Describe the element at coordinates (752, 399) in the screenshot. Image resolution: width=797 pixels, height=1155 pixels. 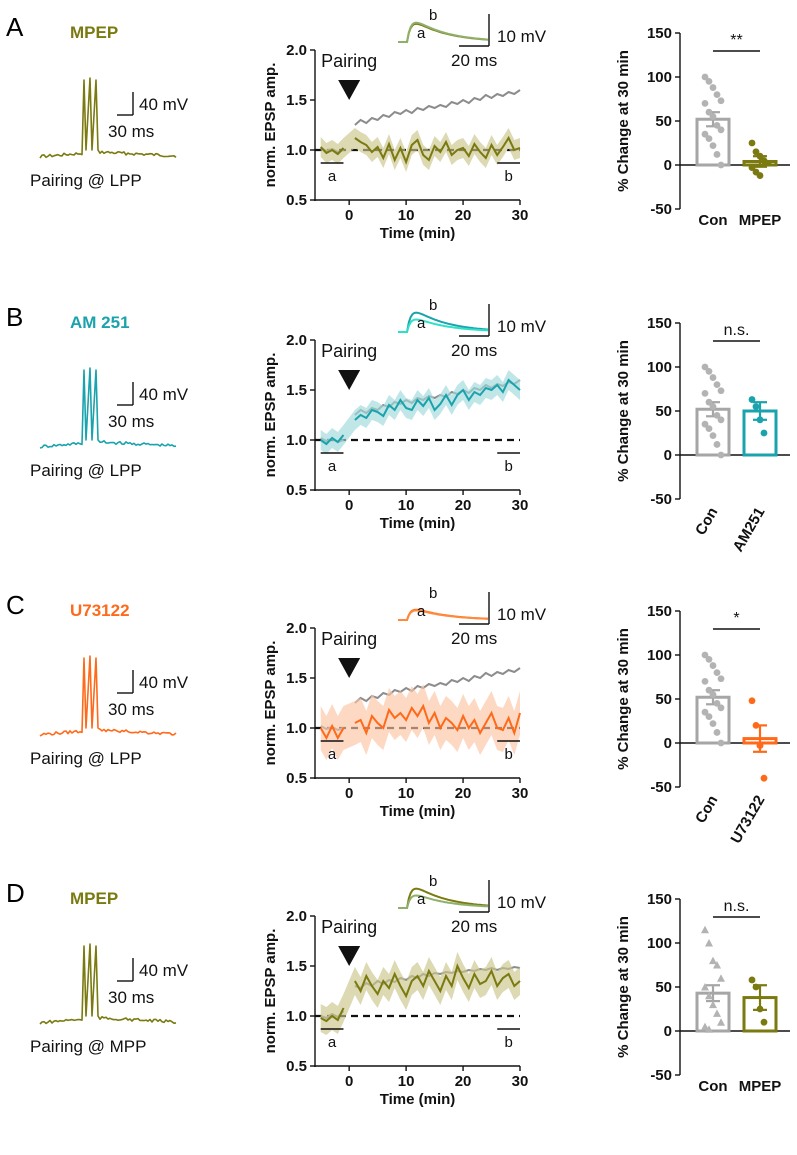
I see `data-point-AM251` at that location.